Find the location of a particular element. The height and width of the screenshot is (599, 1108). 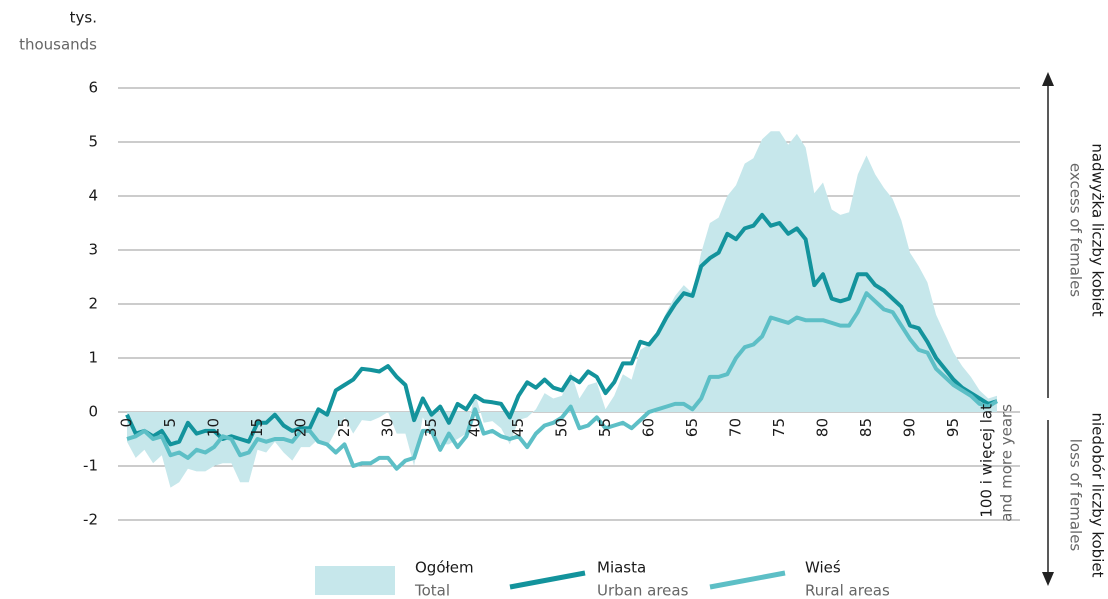

y-tick-label: 5 is located at coordinates (93, 142).